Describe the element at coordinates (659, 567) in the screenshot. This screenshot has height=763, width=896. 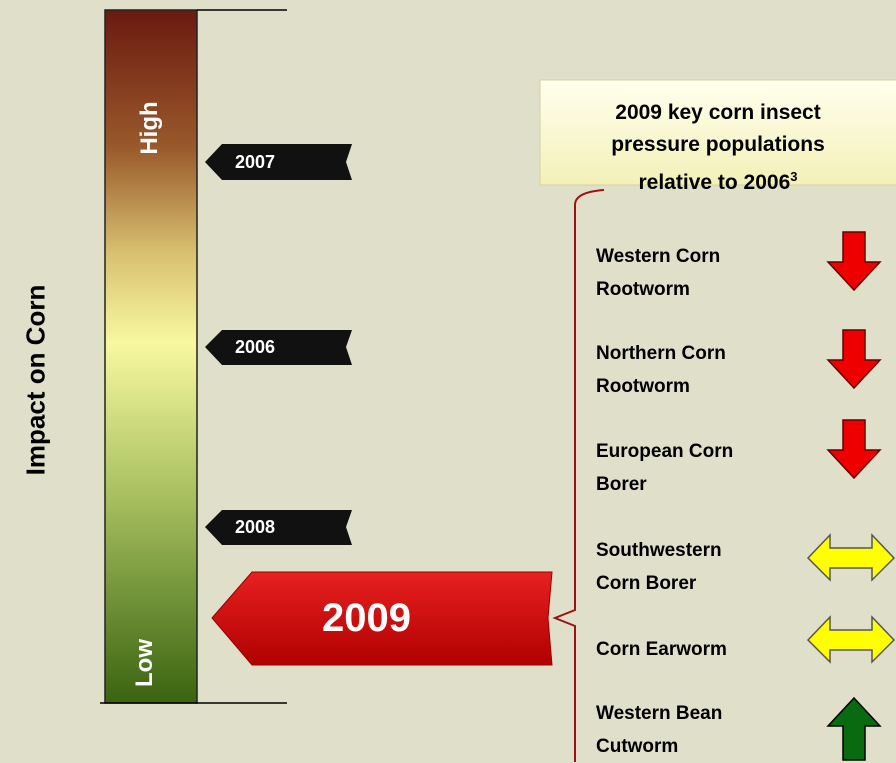
I see `insect-name: Southwestern Corn Borer` at that location.